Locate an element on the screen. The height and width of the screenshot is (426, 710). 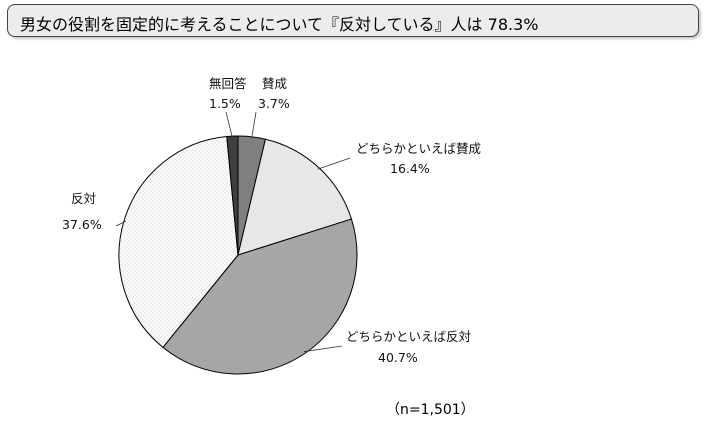
label-category-dochira-hantai: どちらかといえば反対 is located at coordinates (408, 336).